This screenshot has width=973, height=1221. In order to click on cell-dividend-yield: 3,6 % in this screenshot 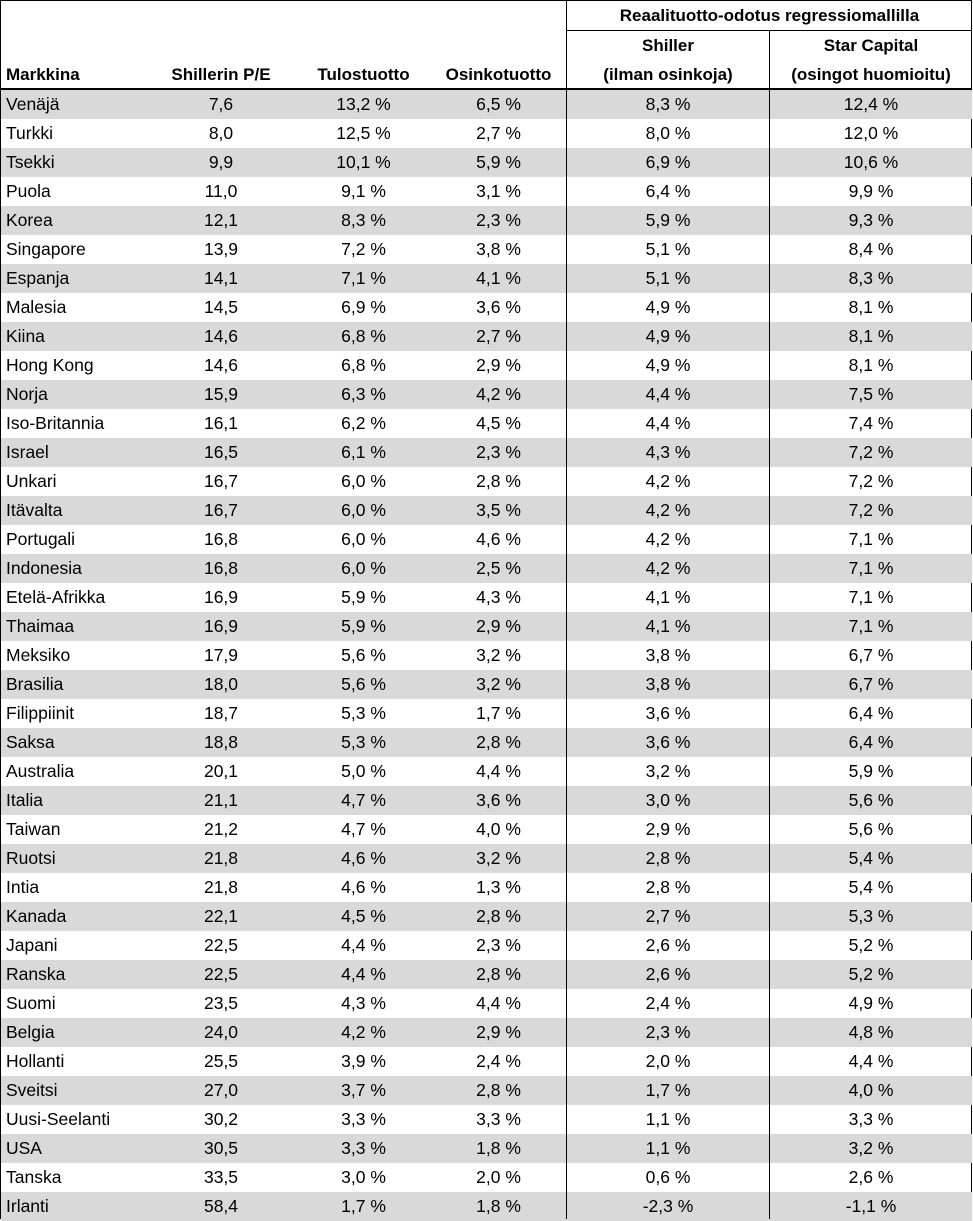, I will do `click(498, 800)`.